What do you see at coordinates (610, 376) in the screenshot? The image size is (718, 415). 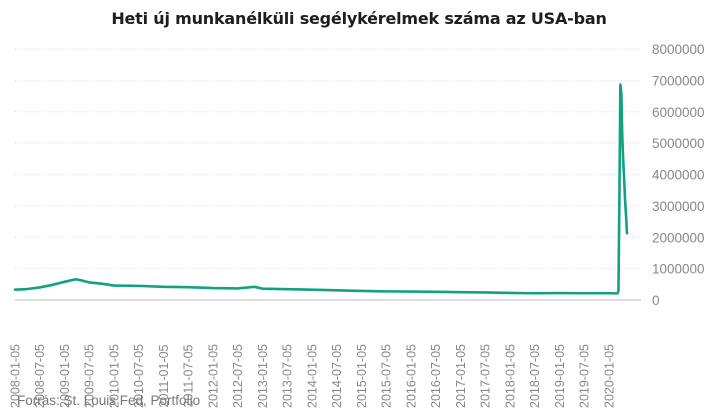 I see `x-tick-label: 2020-01-05` at bounding box center [610, 376].